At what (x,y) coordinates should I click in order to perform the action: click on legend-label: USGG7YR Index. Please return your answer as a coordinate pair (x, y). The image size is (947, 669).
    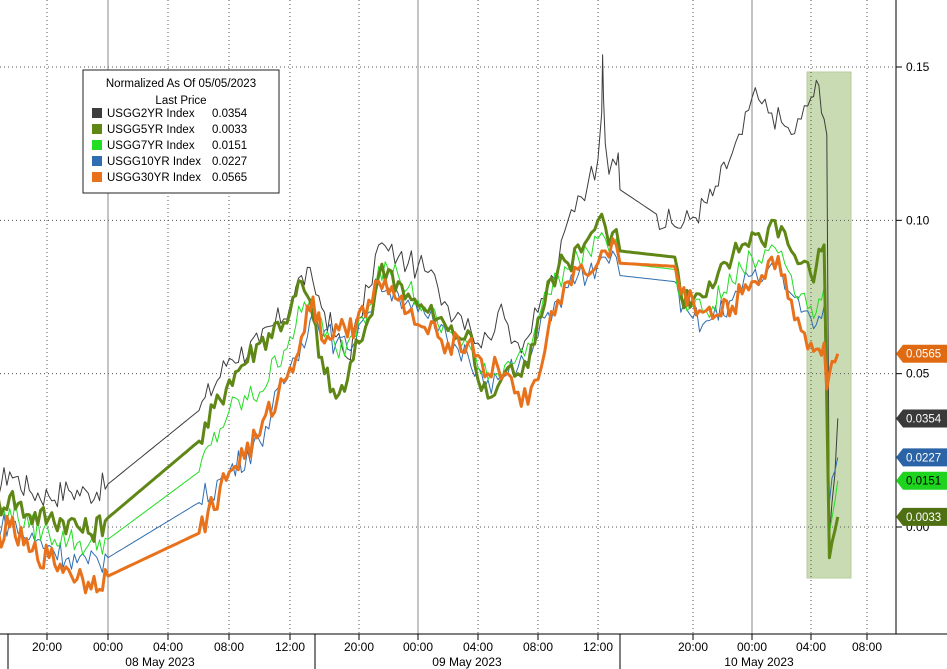
    Looking at the image, I should click on (151, 146).